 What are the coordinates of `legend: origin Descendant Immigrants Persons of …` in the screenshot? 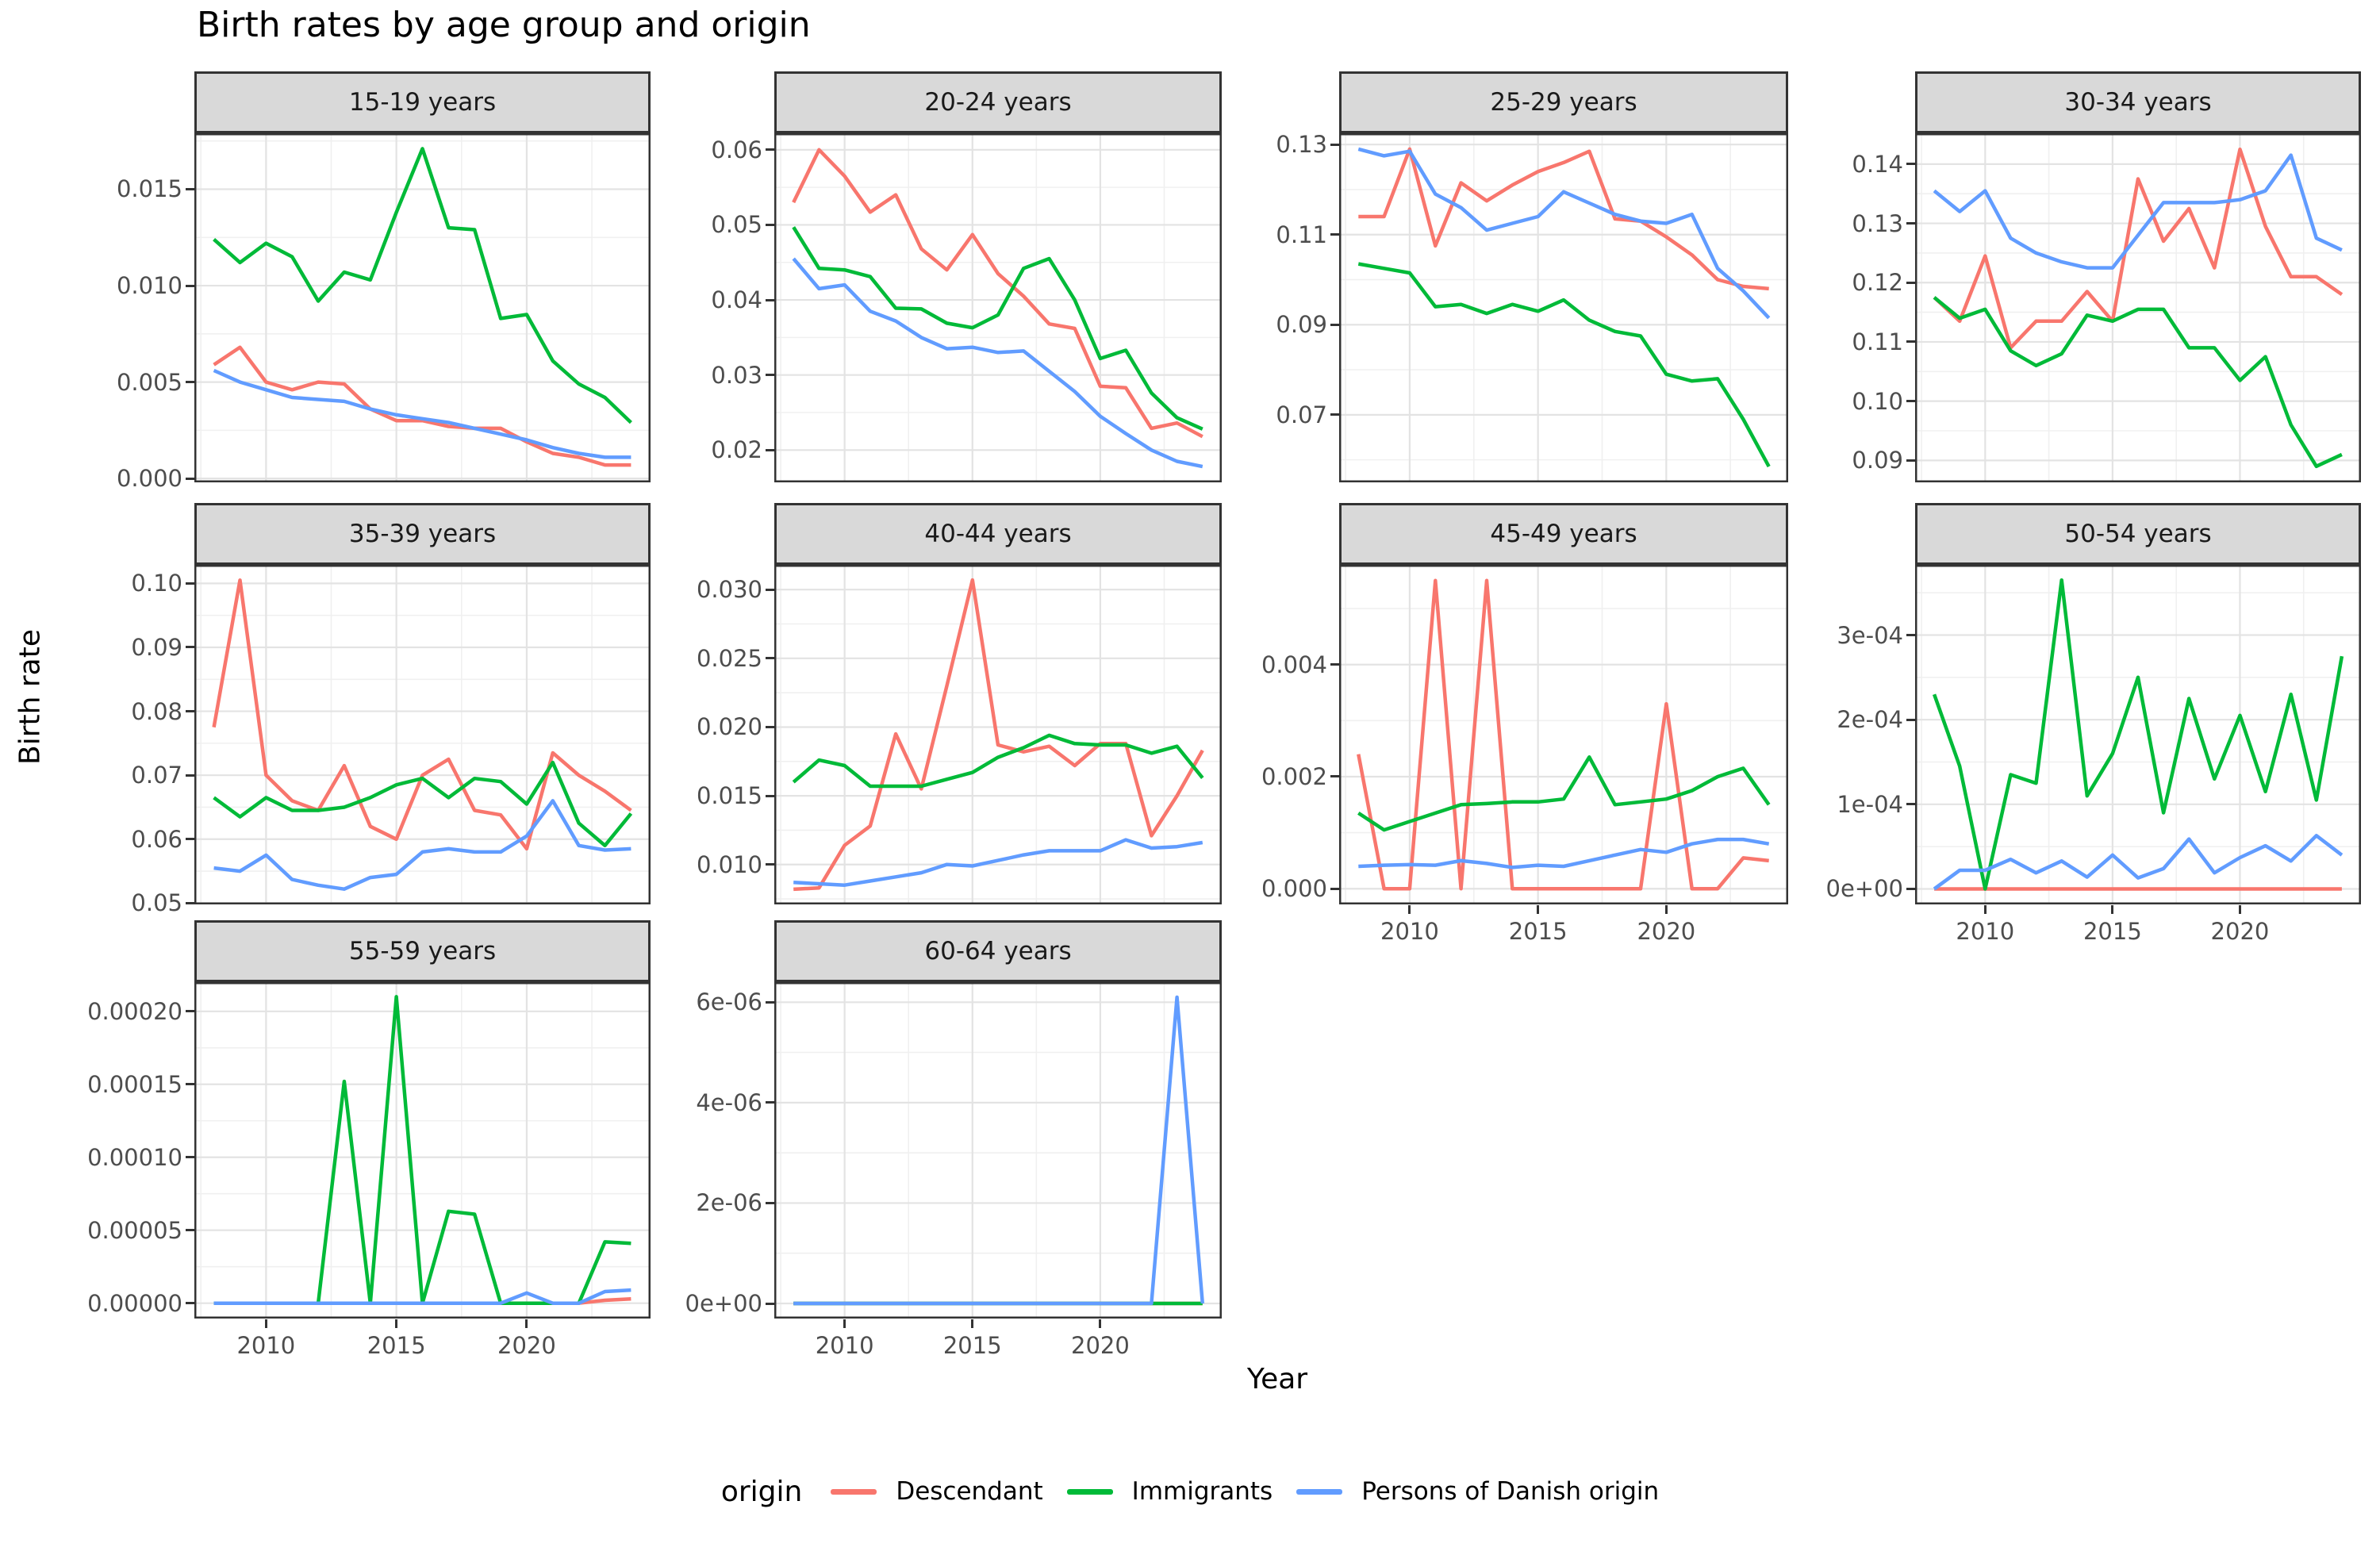 It's located at (1190, 1491).